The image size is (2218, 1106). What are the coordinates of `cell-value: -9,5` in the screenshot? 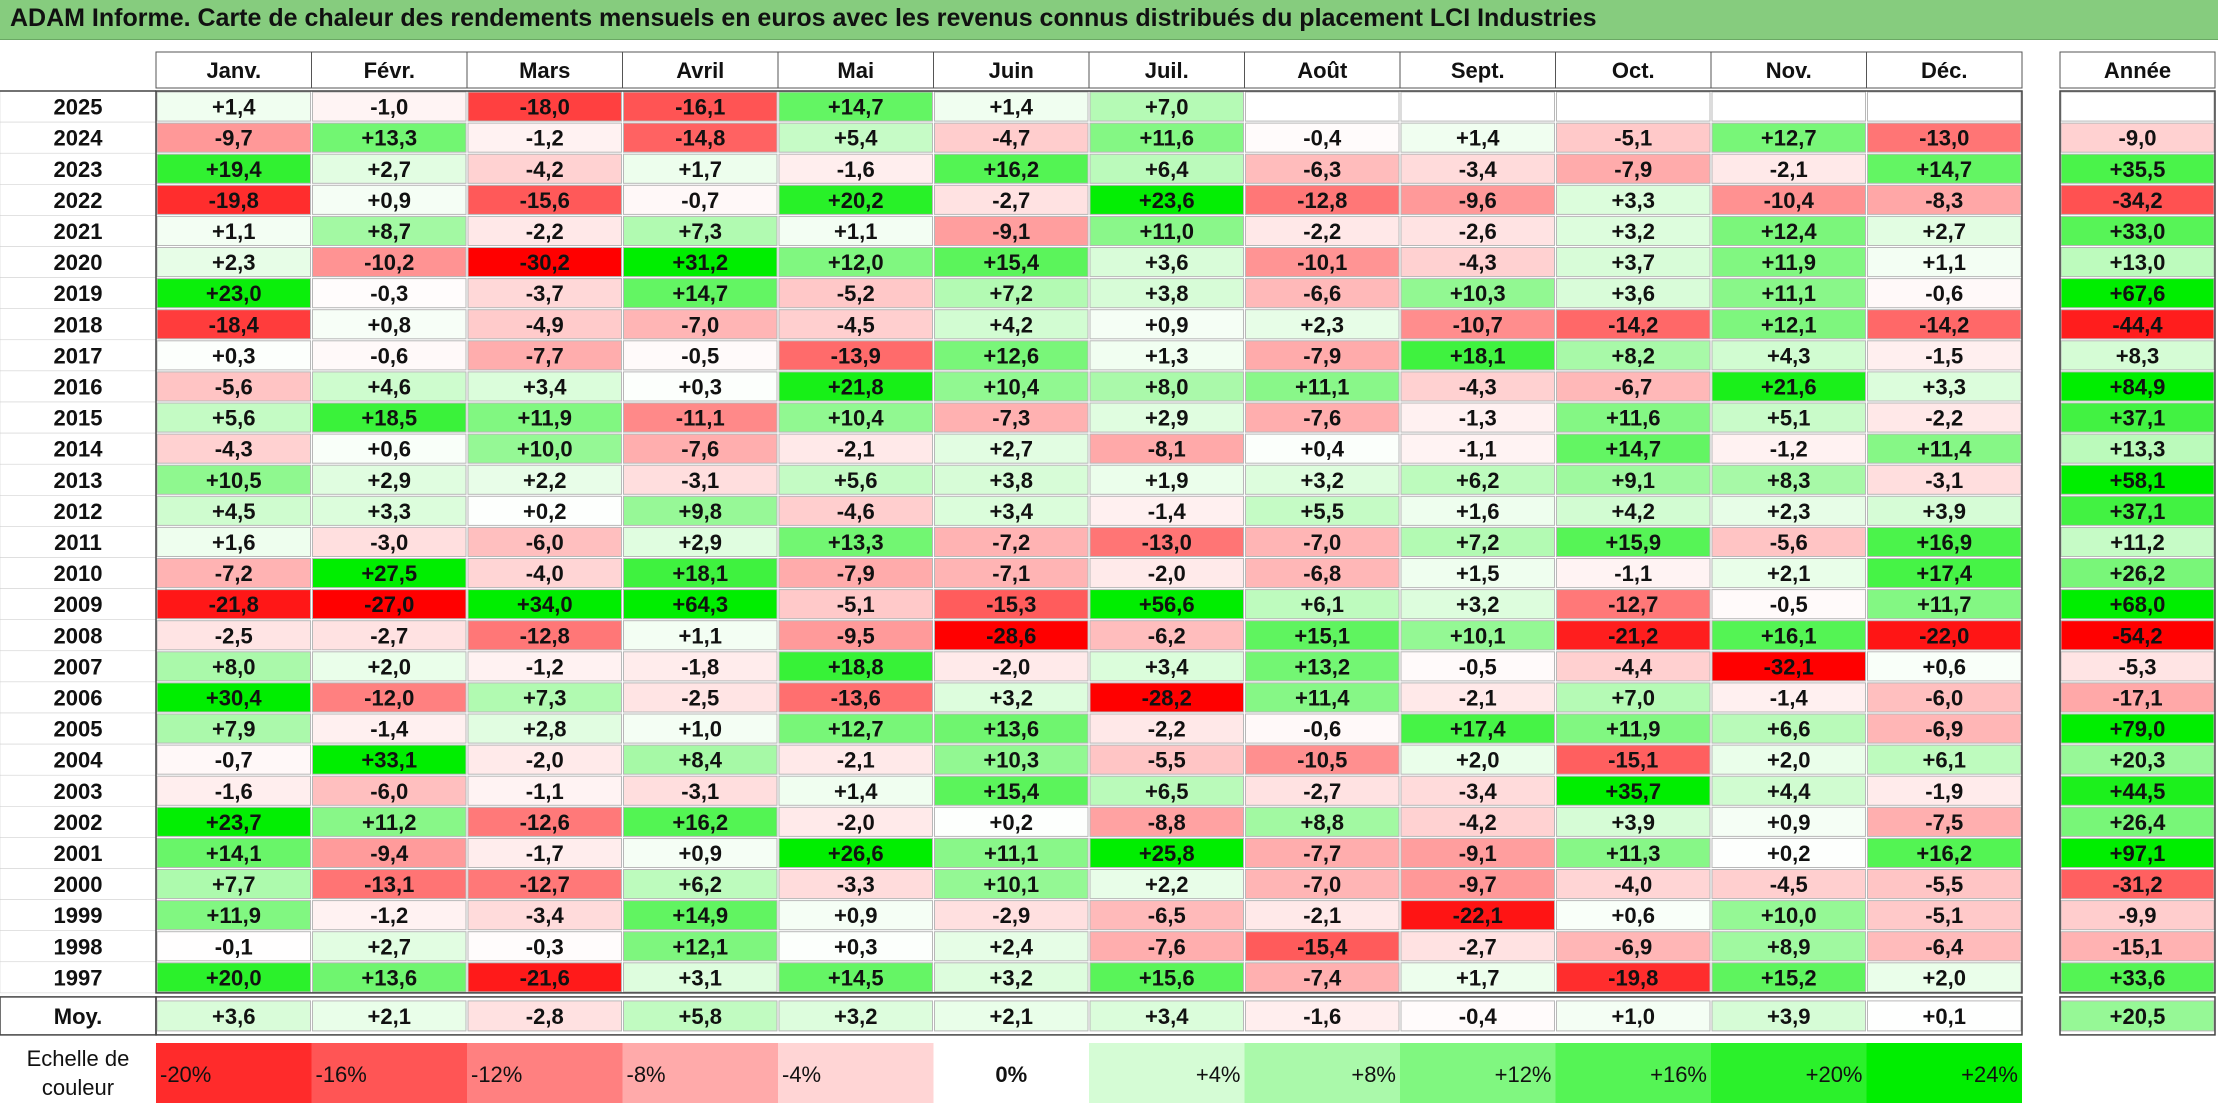 It's located at (856, 635).